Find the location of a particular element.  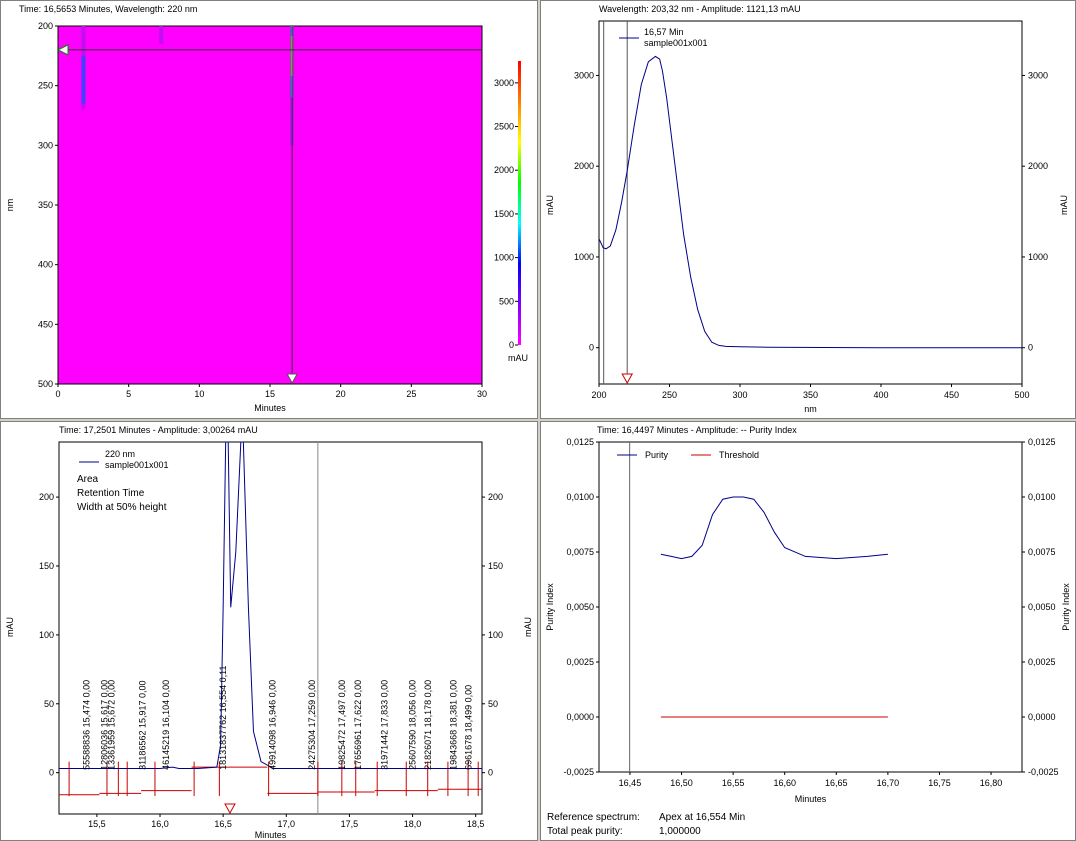

x-tick-label: 450 is located at coordinates (951, 395).